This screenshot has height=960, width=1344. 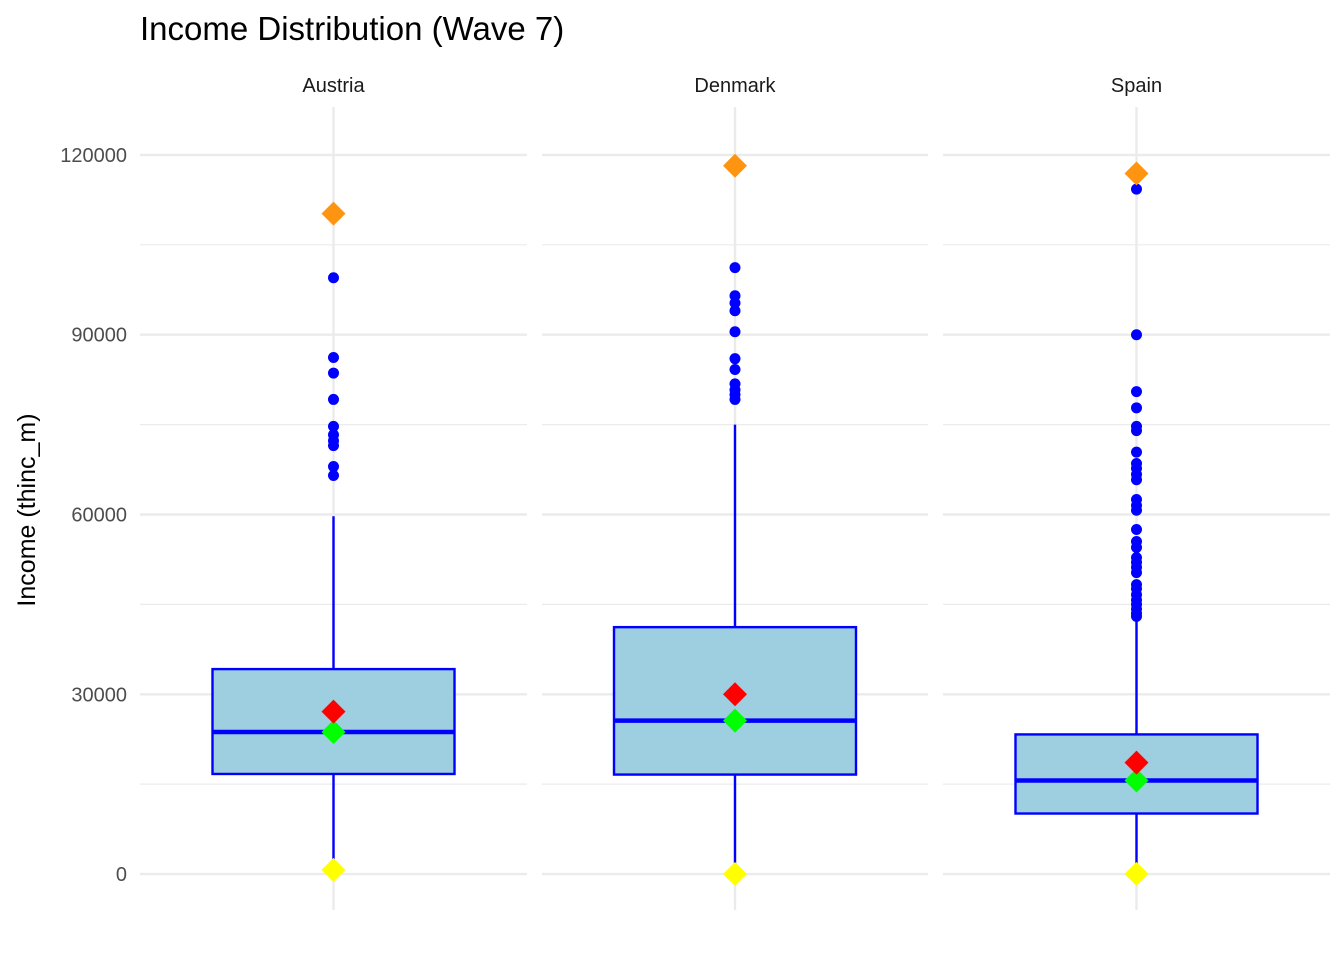 What do you see at coordinates (1136, 86) in the screenshot?
I see `facet-label: Spain` at bounding box center [1136, 86].